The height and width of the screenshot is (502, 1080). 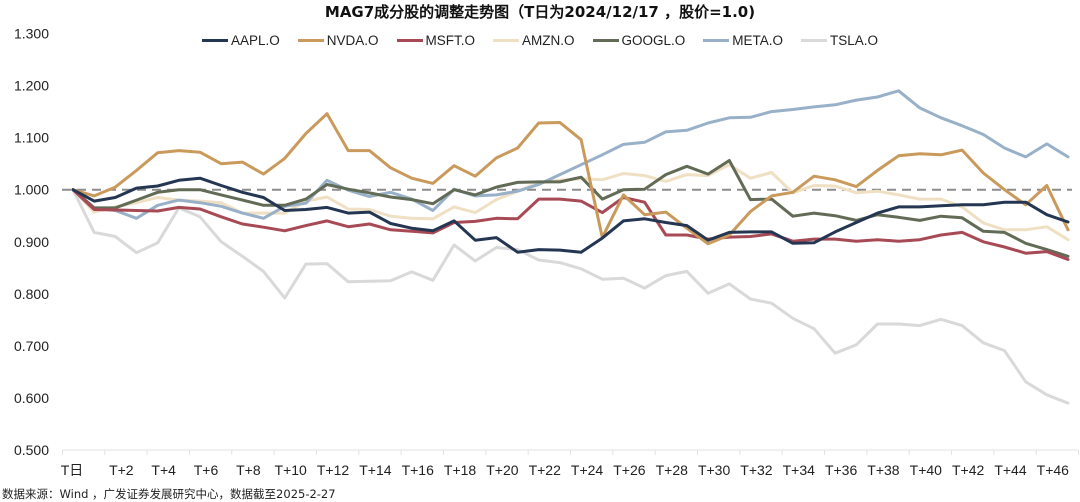 I want to click on legend-label: AMZN.O, so click(x=548, y=40).